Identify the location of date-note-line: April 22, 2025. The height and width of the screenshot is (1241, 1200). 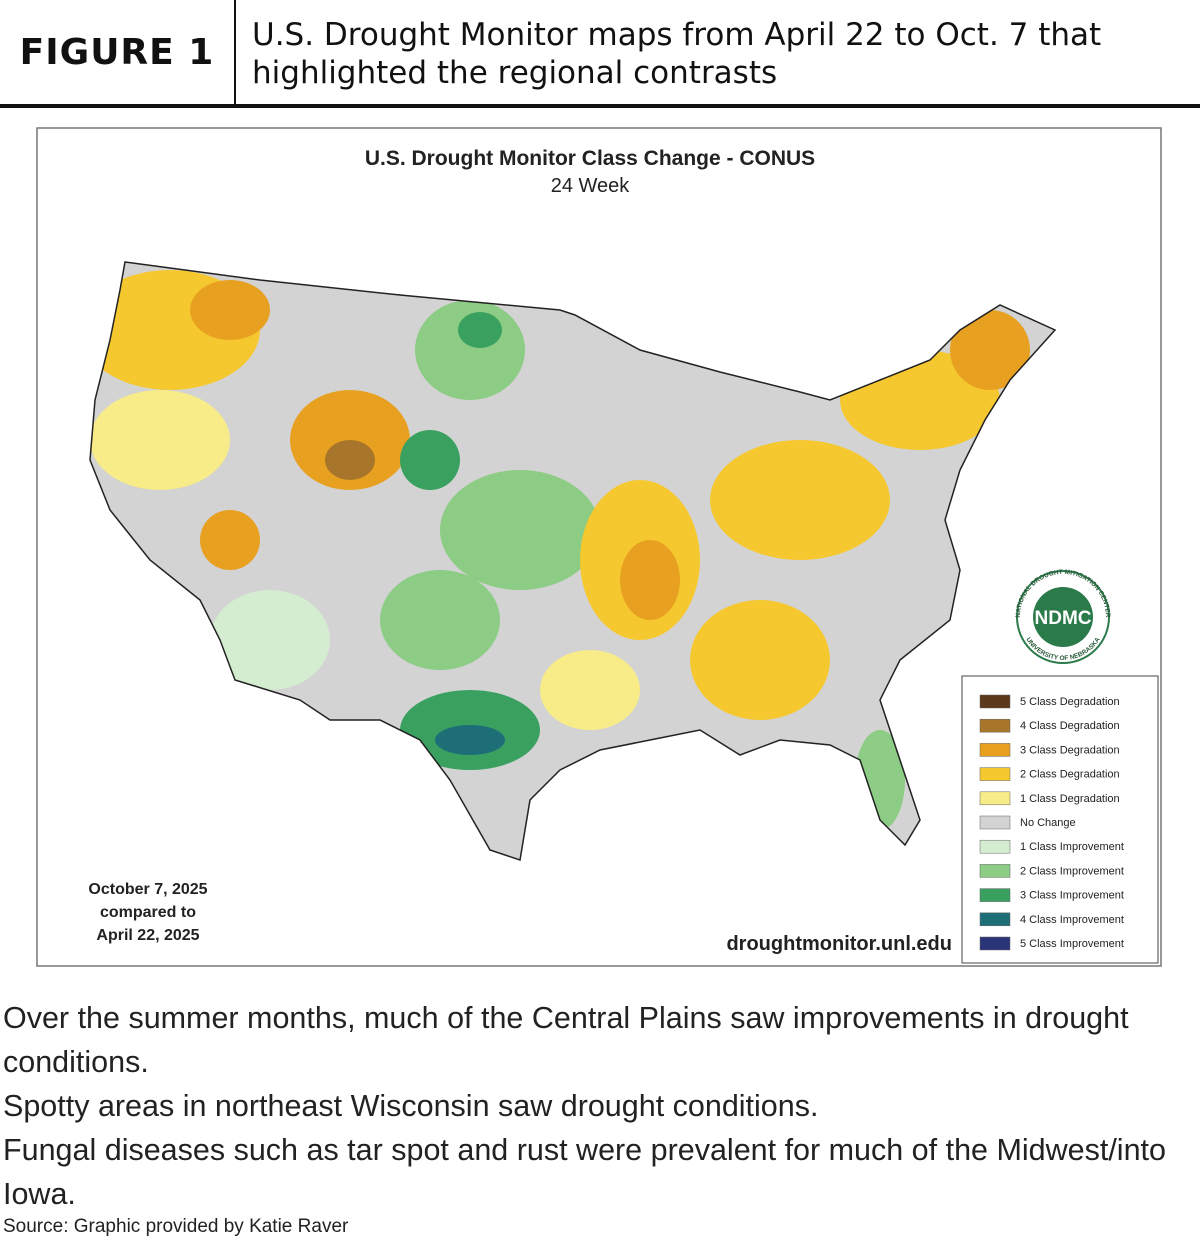
(147, 935).